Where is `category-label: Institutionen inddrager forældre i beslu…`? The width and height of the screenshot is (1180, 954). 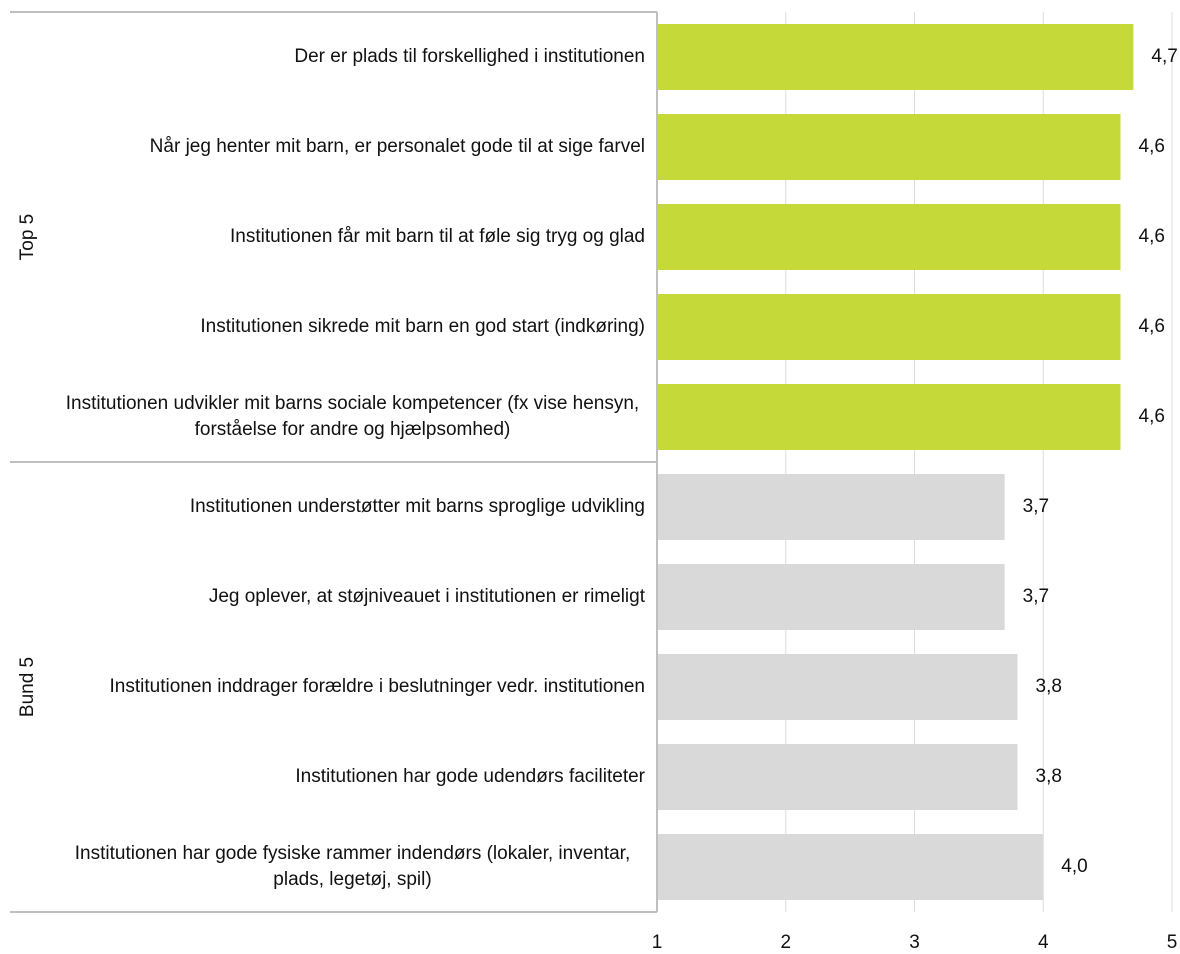 category-label: Institutionen inddrager forældre i beslu… is located at coordinates (345, 687).